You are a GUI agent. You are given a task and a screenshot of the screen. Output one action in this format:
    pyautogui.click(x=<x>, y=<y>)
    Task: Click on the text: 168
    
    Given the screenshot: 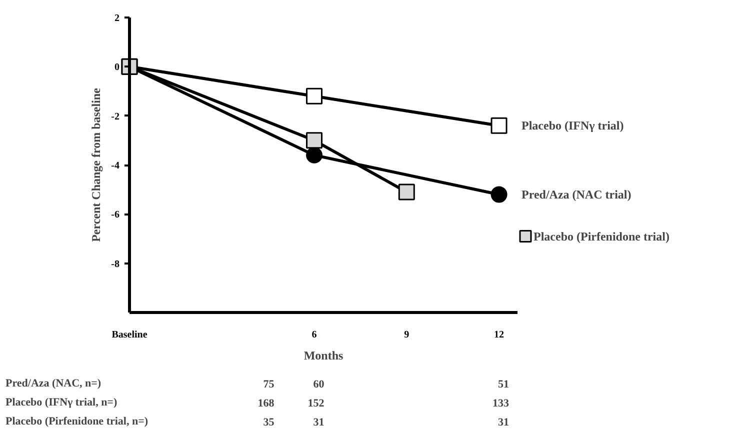 What is the action you would take?
    pyautogui.click(x=266, y=404)
    